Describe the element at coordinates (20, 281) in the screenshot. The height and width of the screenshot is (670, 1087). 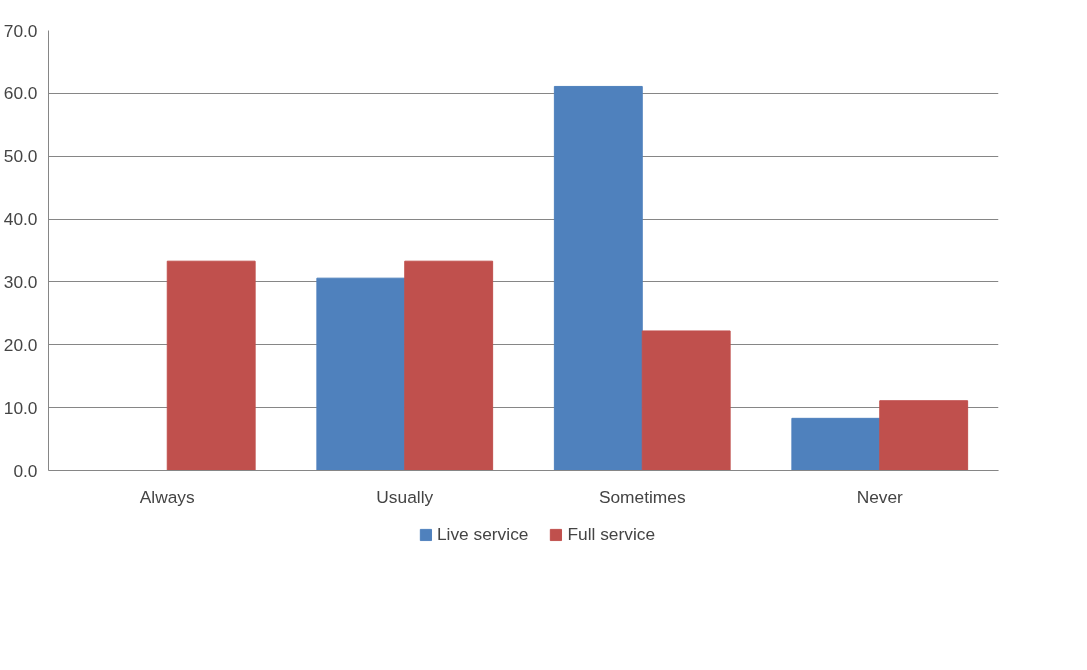
I see `y-tick-label: 30.0` at that location.